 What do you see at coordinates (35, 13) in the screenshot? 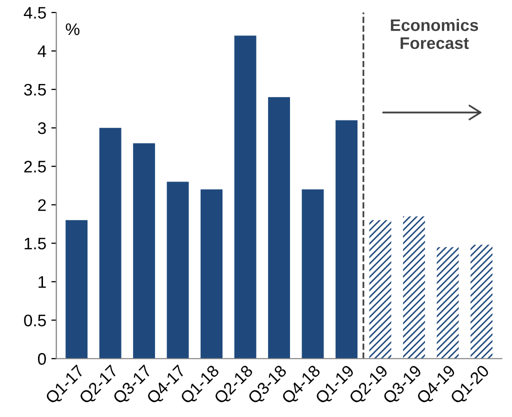
I see `y-tick-label: 4.5` at bounding box center [35, 13].